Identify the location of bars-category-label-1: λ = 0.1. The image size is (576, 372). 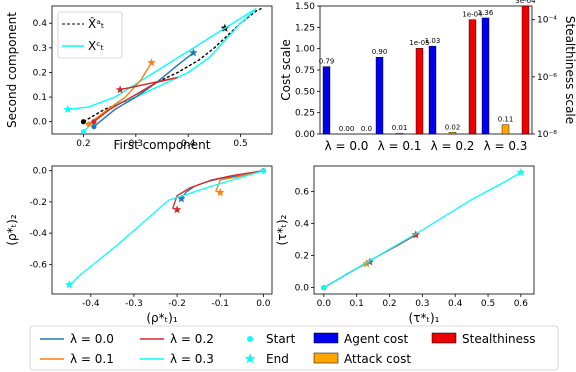
(400, 146).